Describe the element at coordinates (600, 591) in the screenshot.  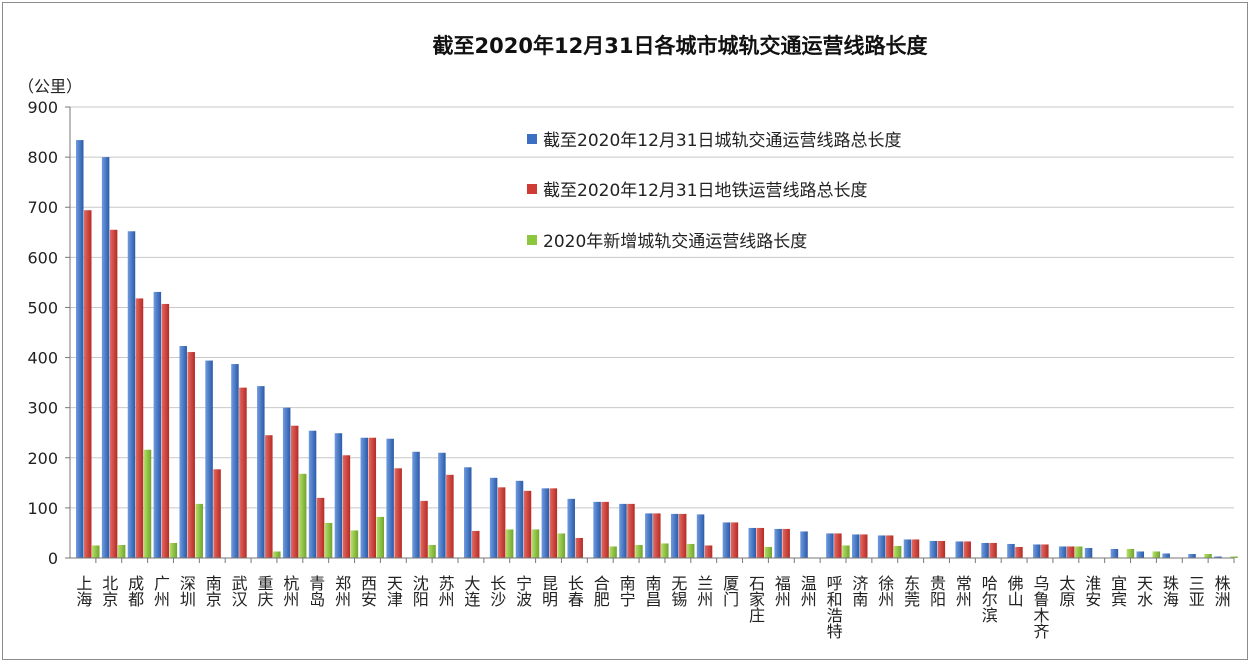
I see `x-category-label: 合肥` at that location.